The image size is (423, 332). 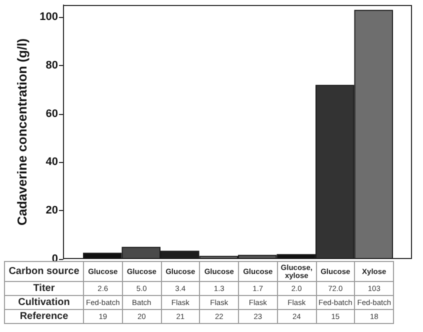 I want to click on y-tick-label: 60, so click(x=52, y=114).